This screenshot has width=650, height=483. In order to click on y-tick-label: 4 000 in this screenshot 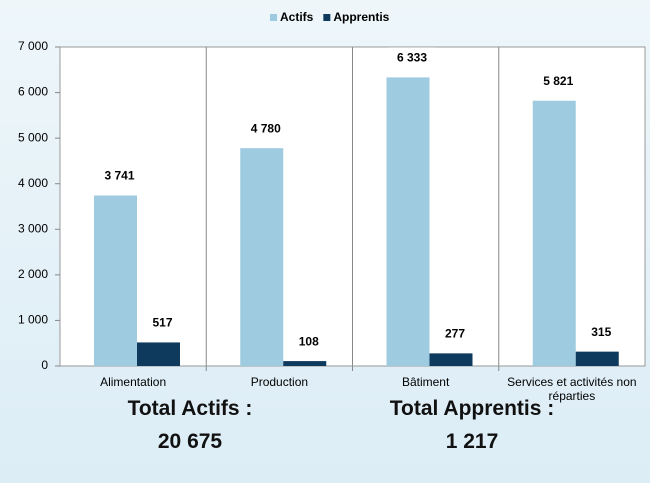, I will do `click(33, 183)`.